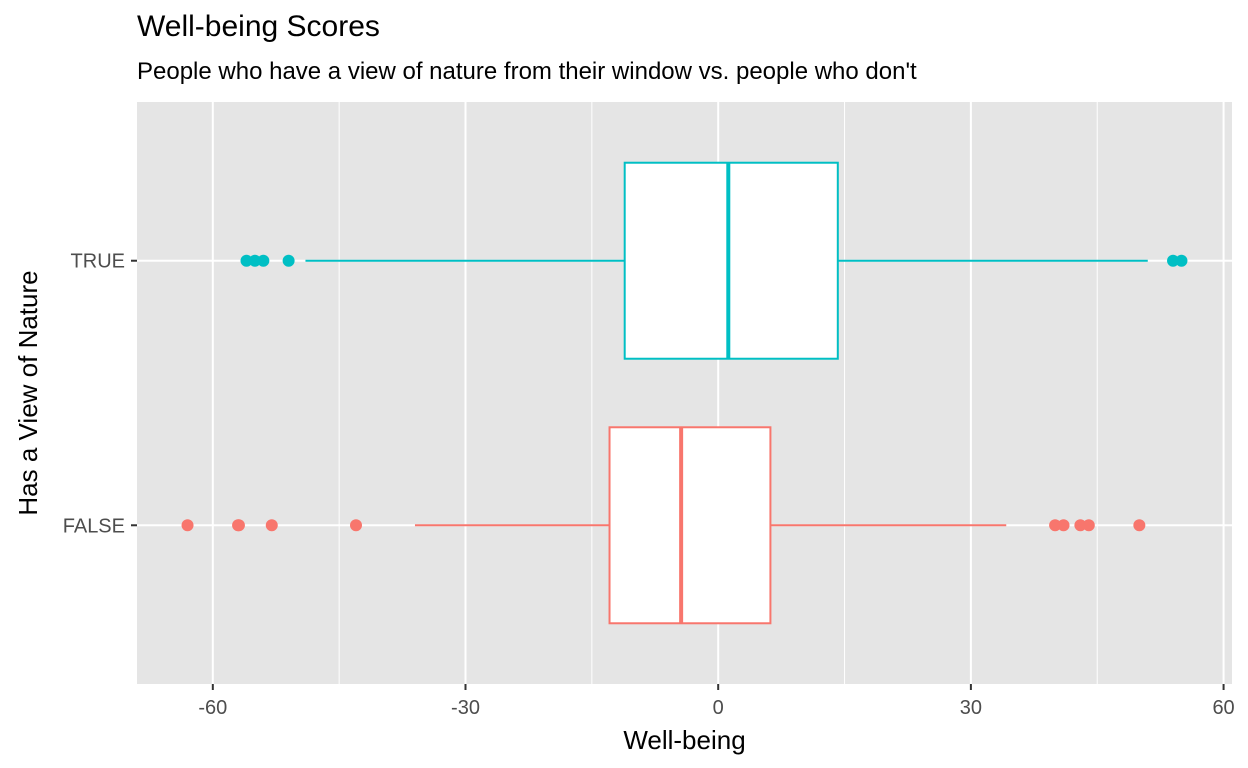 This screenshot has height=768, width=1248. Describe the element at coordinates (98, 262) in the screenshot. I see `y-tick-label: TRUE` at that location.